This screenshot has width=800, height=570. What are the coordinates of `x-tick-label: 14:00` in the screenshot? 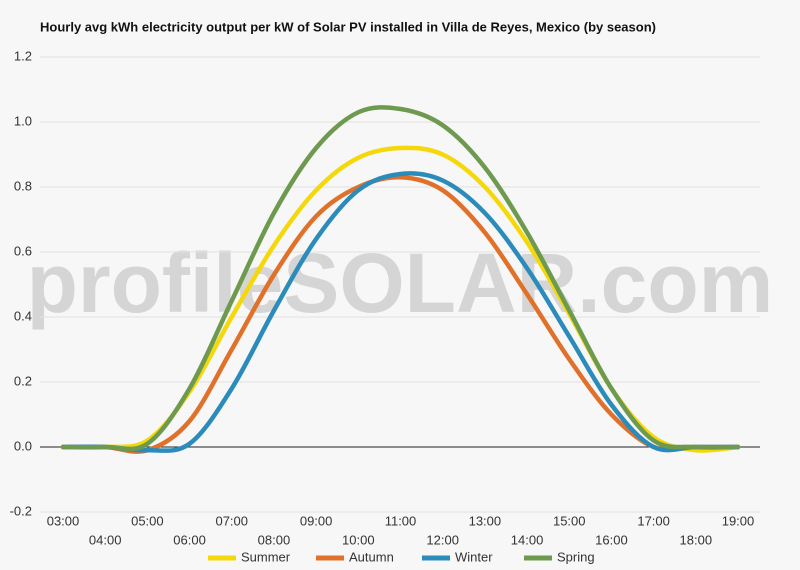 It's located at (527, 539).